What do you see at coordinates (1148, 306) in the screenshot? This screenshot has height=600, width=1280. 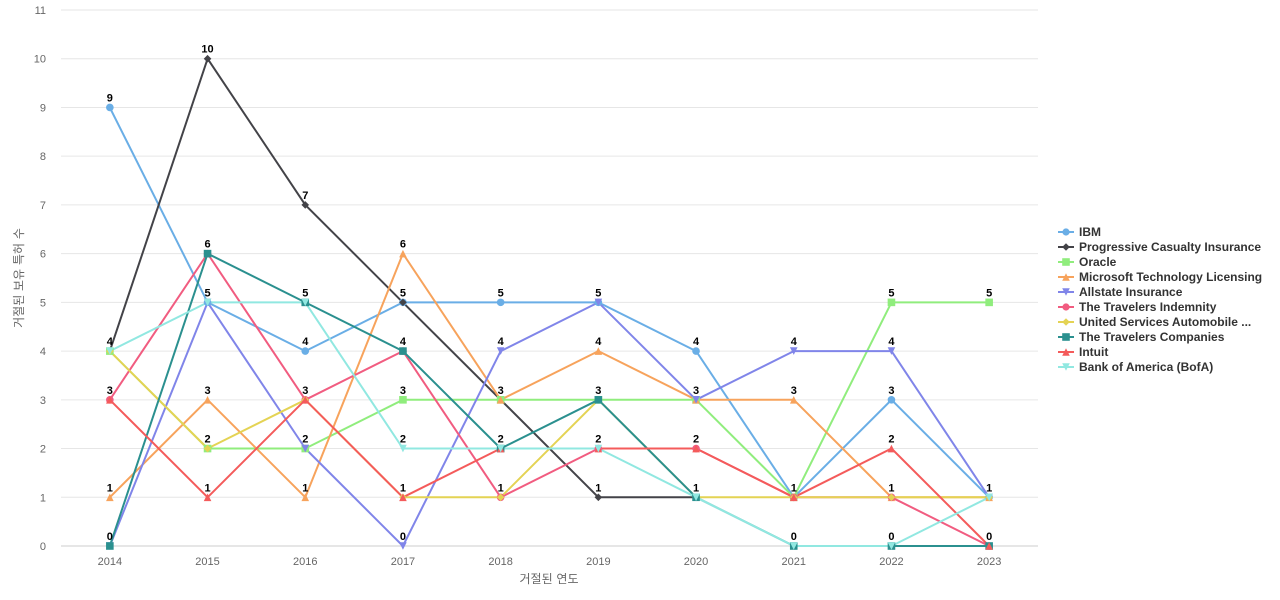 I see `legend-label: The Travelers Indemnity` at bounding box center [1148, 306].